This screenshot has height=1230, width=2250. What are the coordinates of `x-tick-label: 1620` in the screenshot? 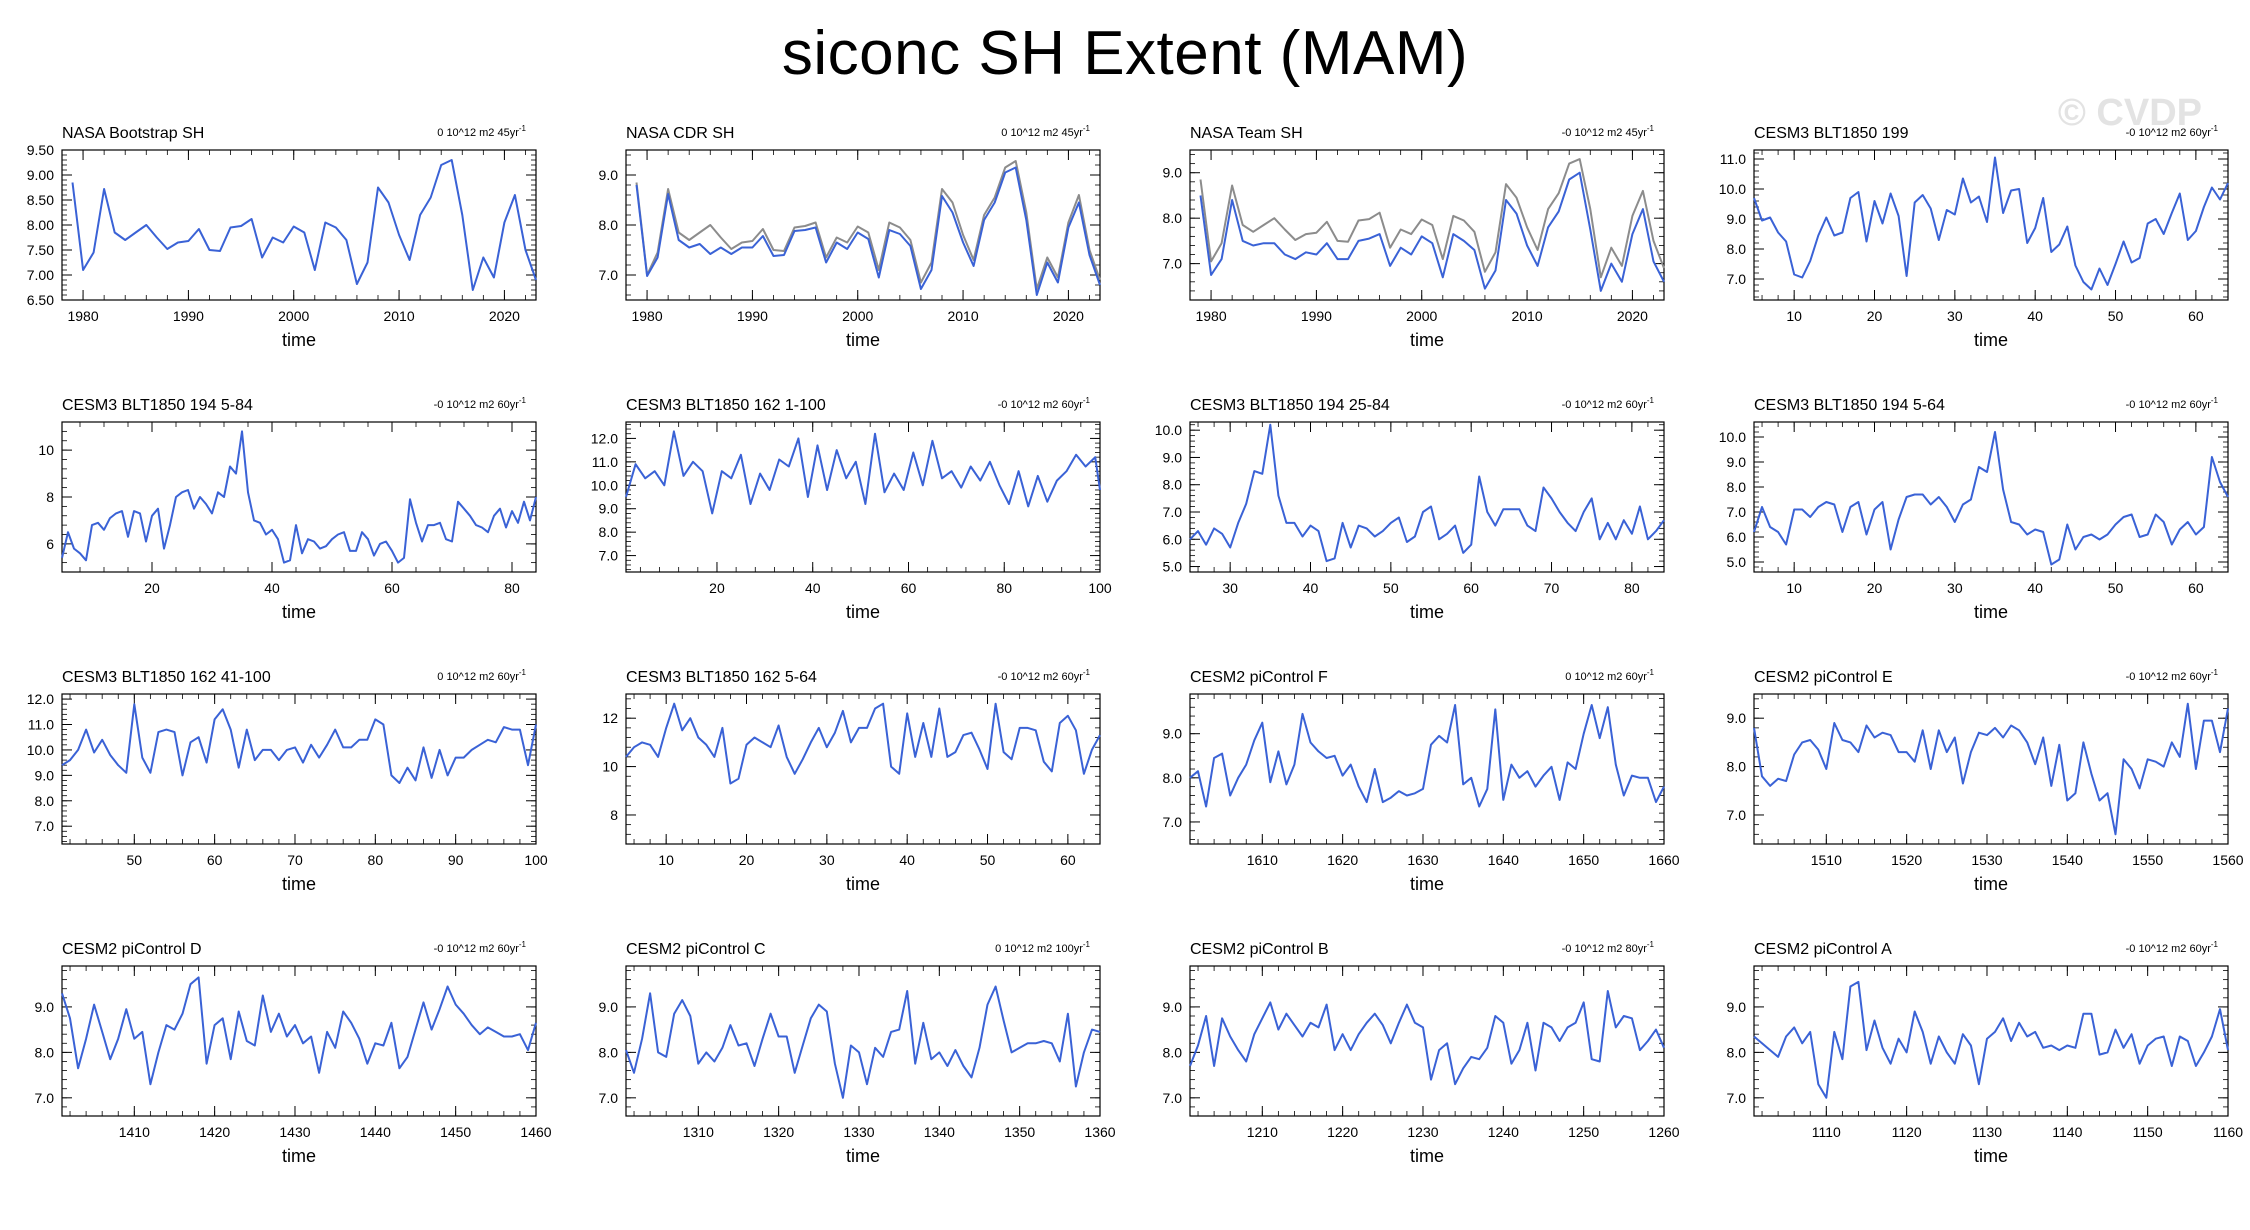 It's located at (1342, 860).